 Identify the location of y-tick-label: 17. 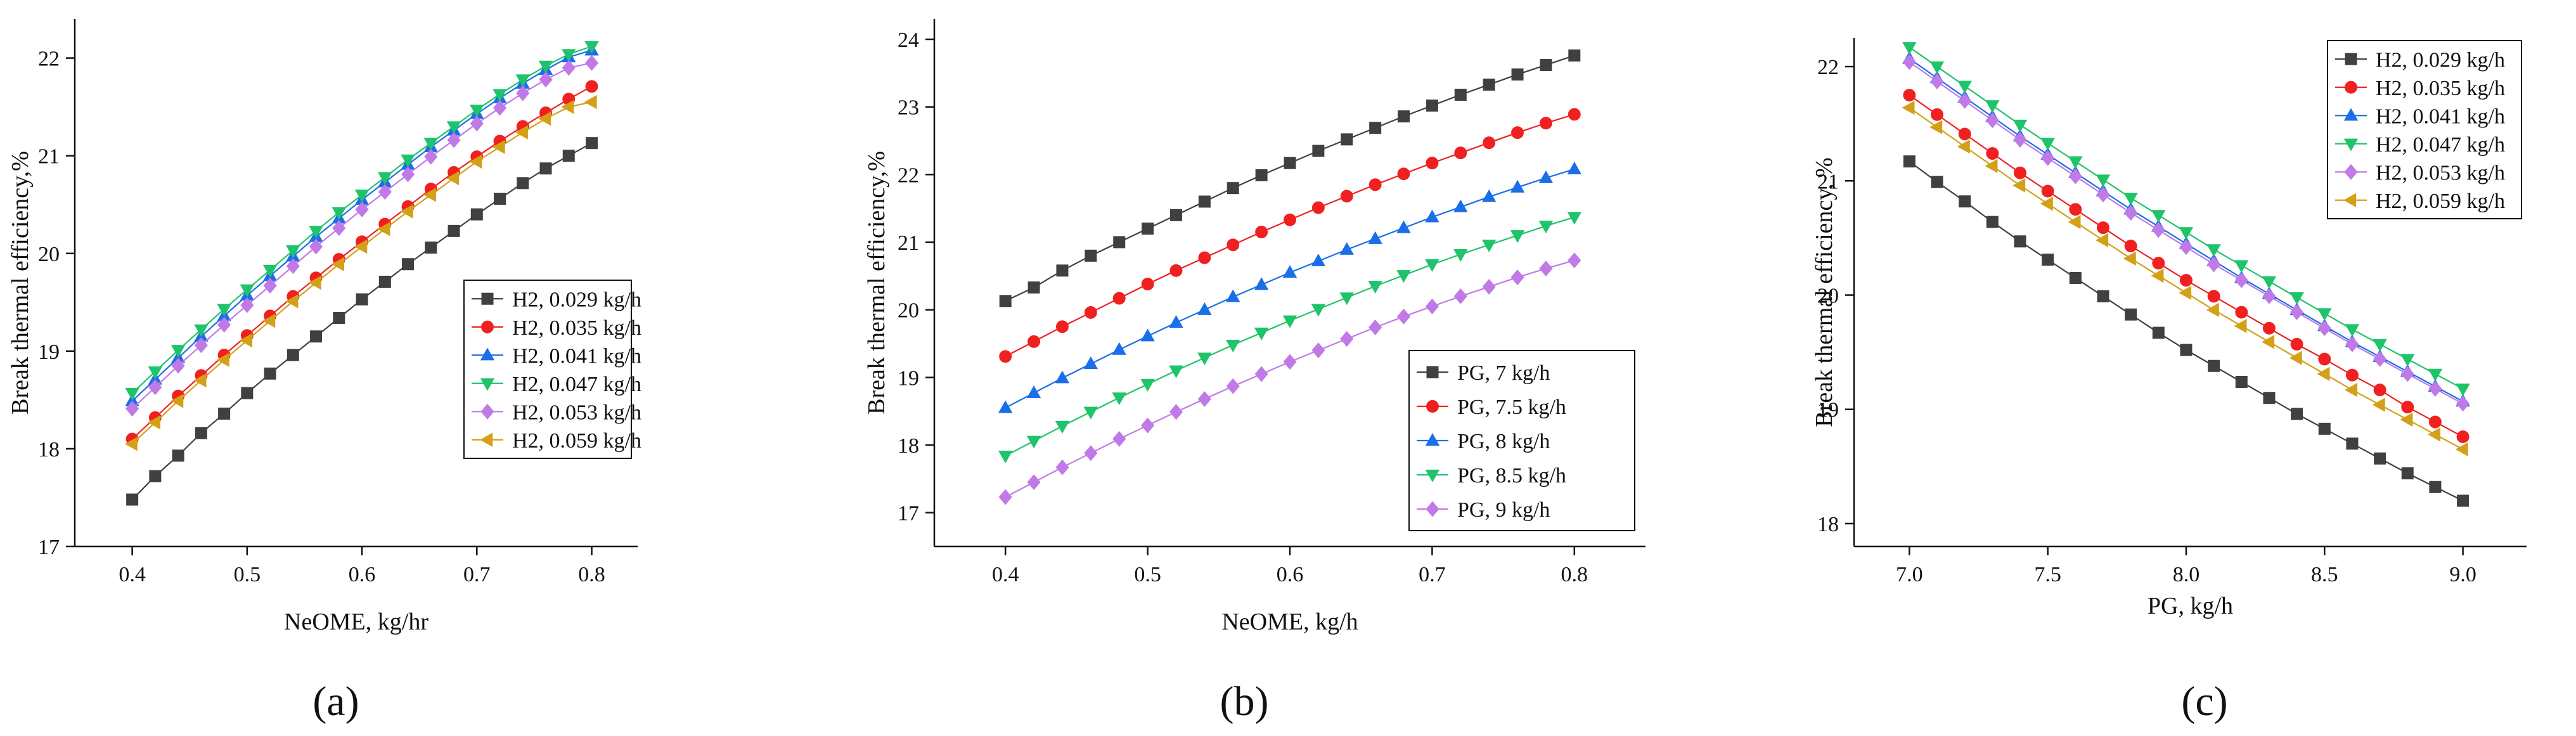
(49, 547).